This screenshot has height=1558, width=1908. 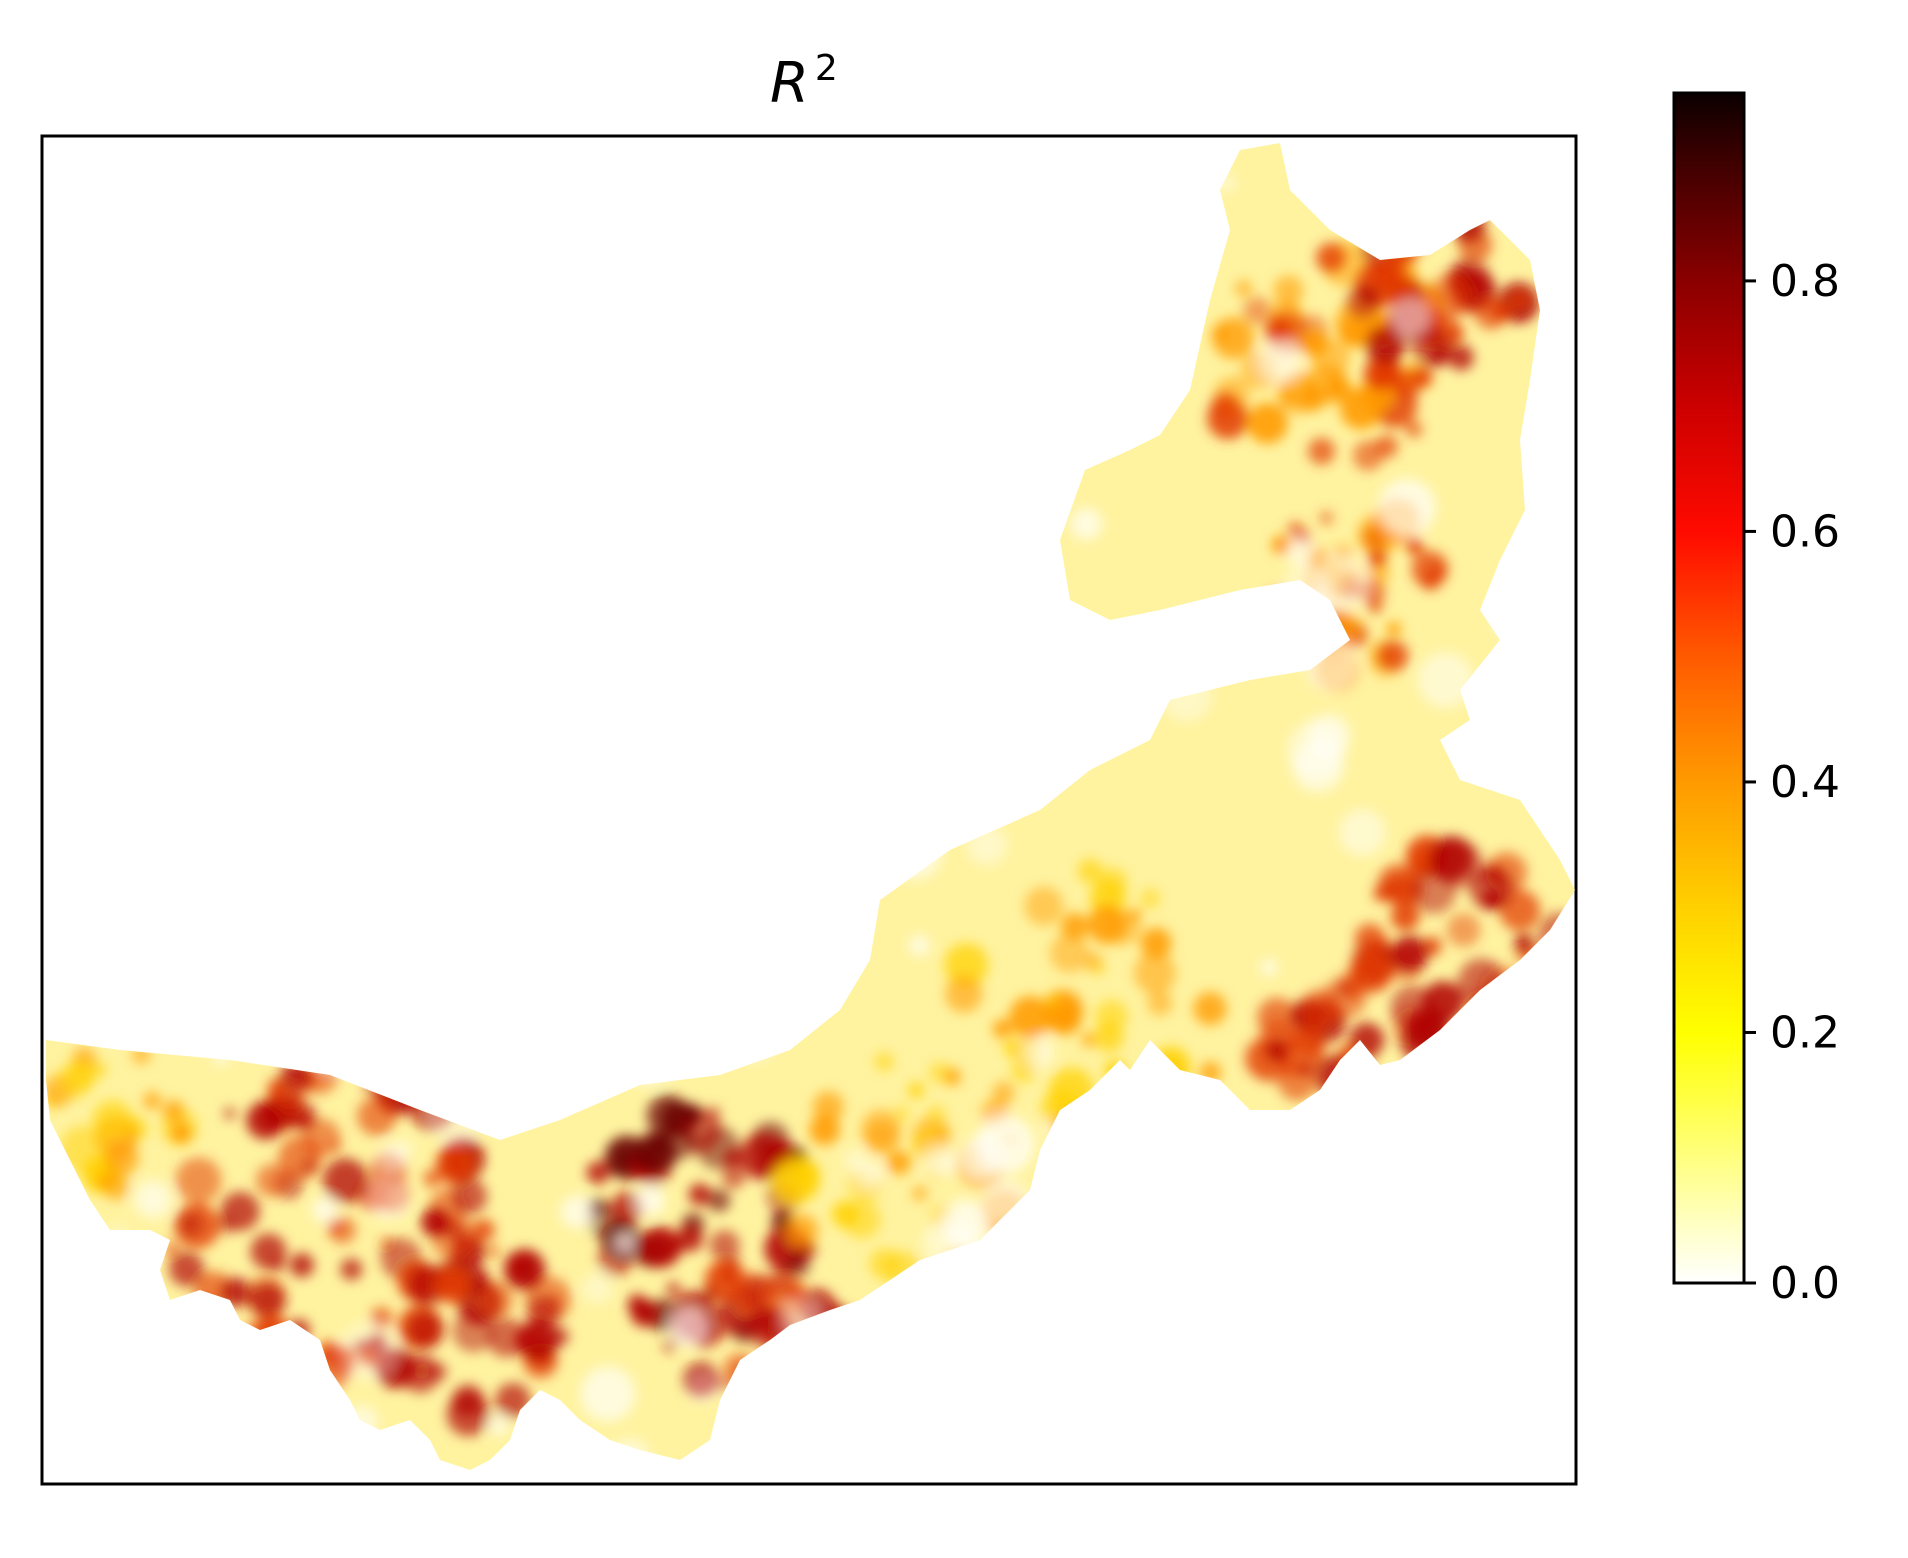 What do you see at coordinates (1805, 1032) in the screenshot?
I see `colorbar-tick-label: 0.2` at bounding box center [1805, 1032].